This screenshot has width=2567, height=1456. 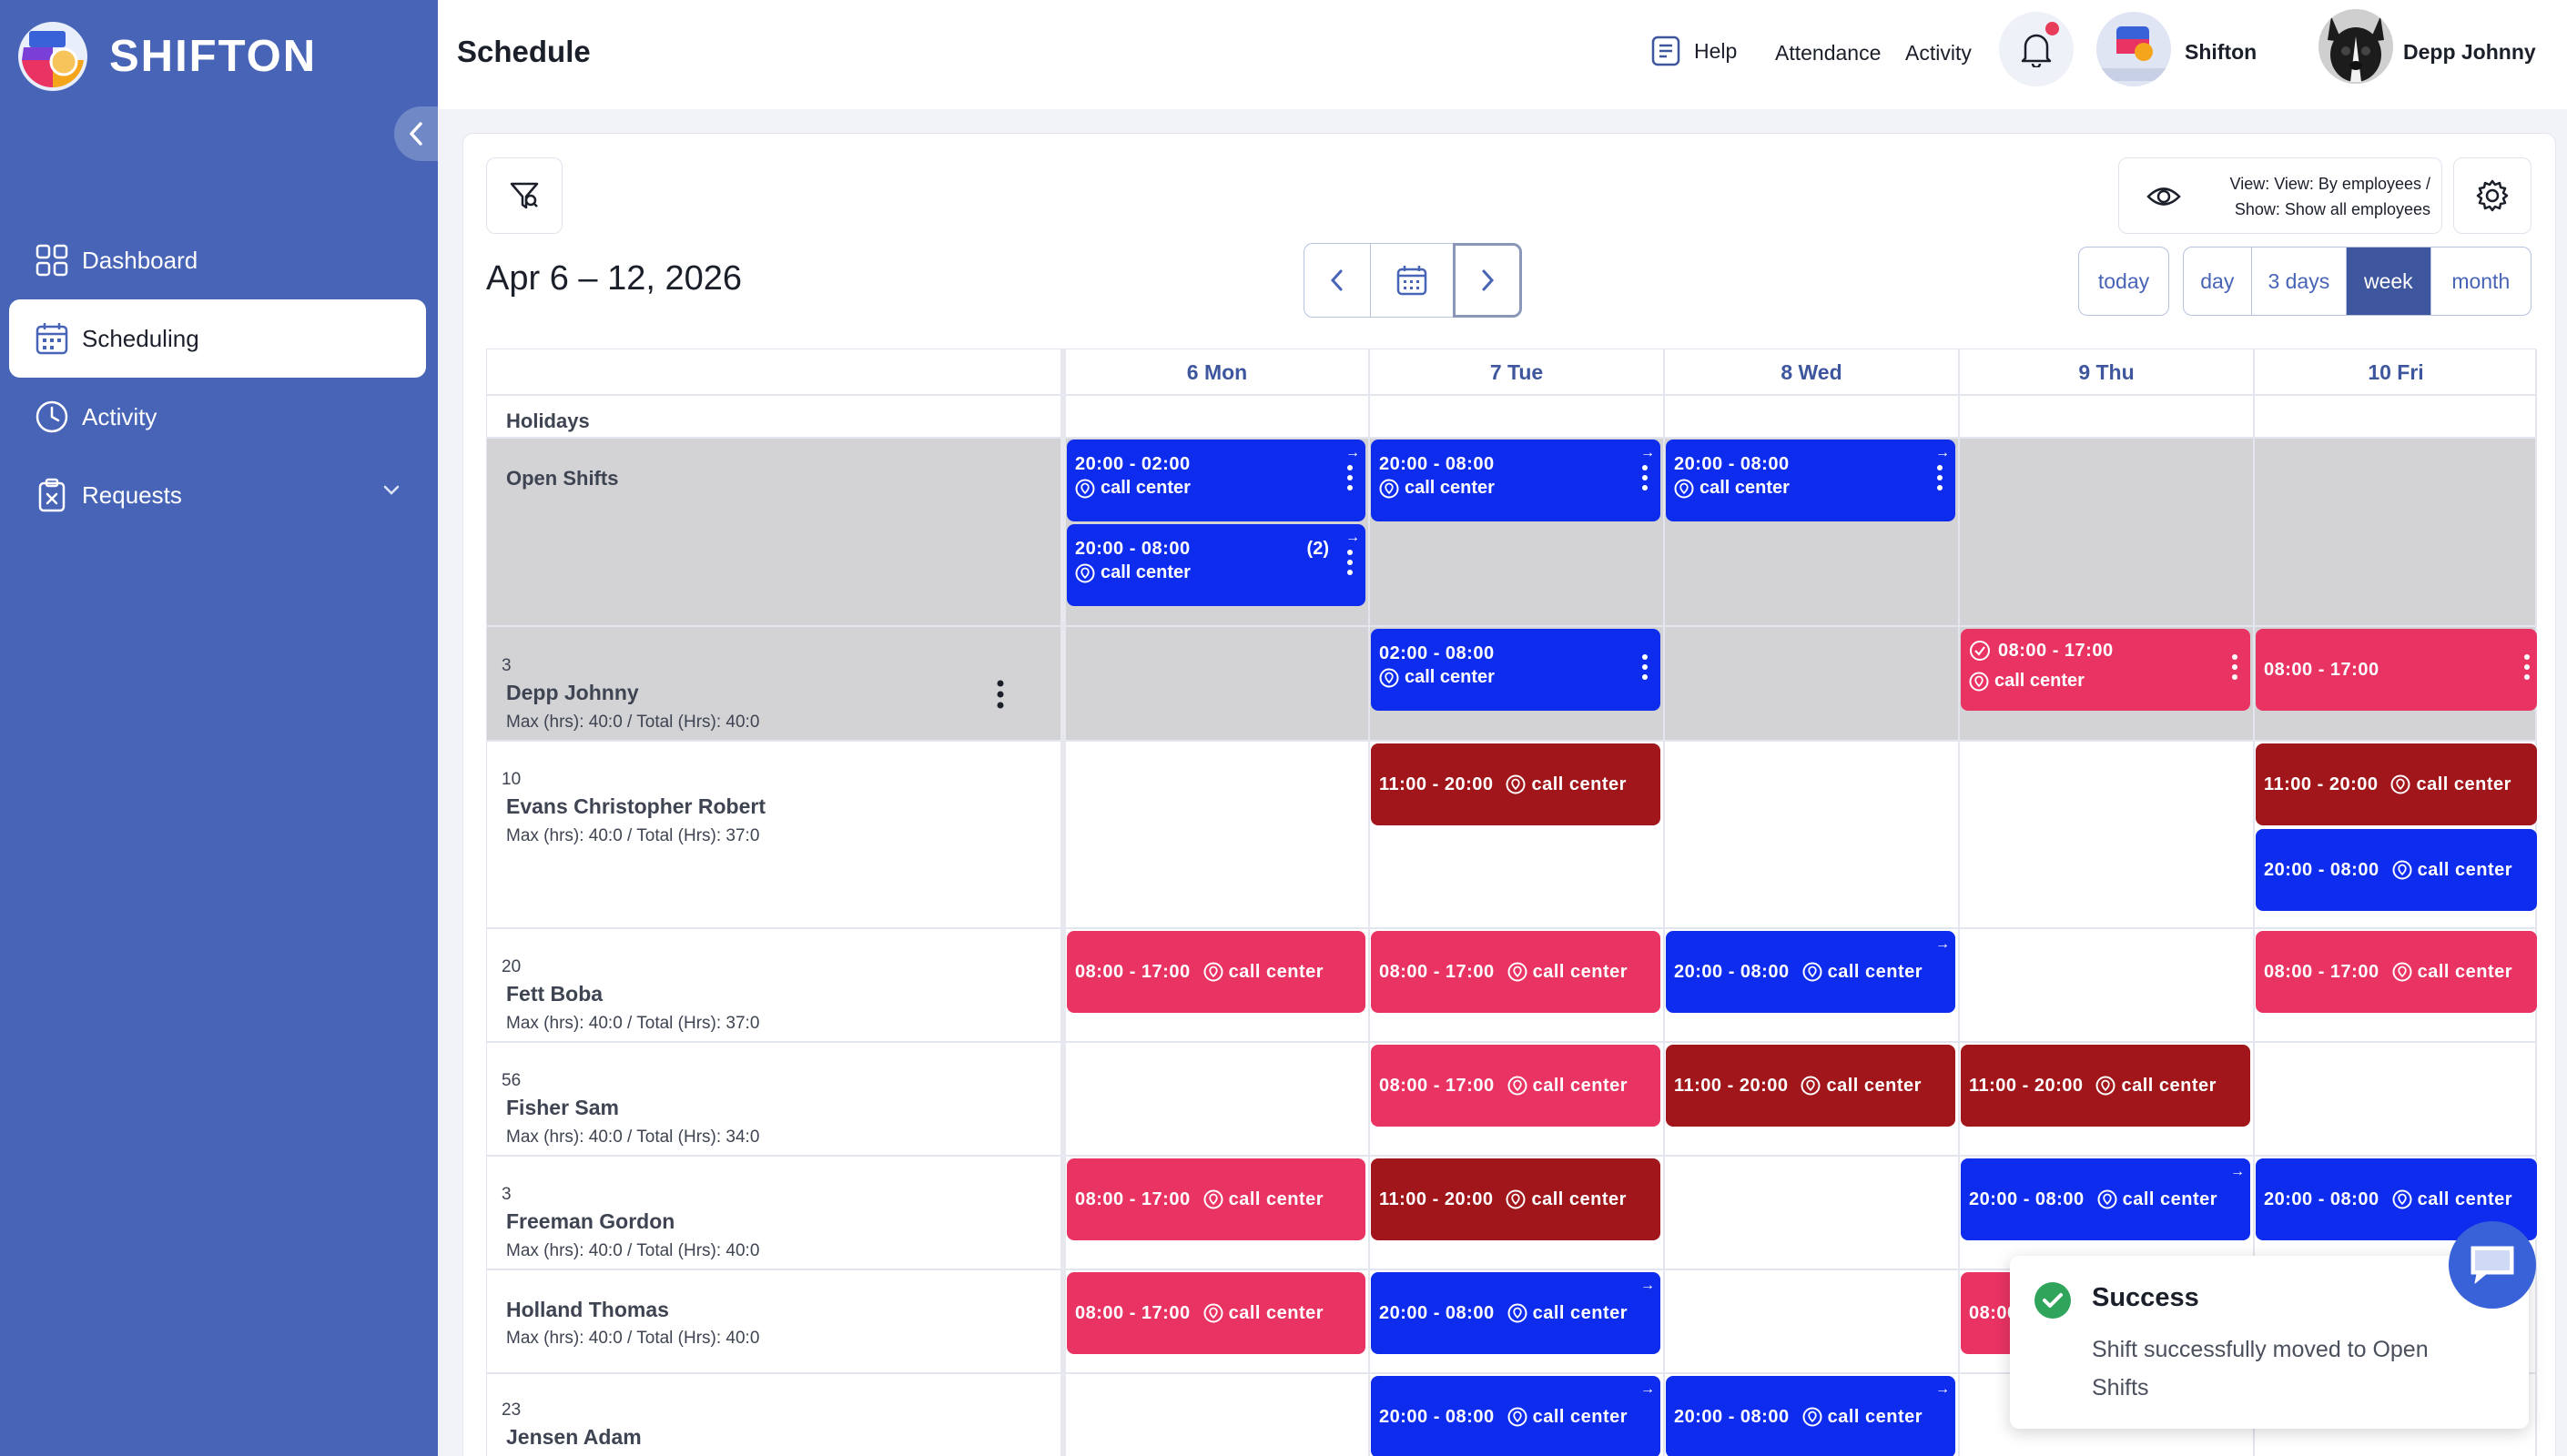 I want to click on activity-link: Activity, so click(x=1938, y=53).